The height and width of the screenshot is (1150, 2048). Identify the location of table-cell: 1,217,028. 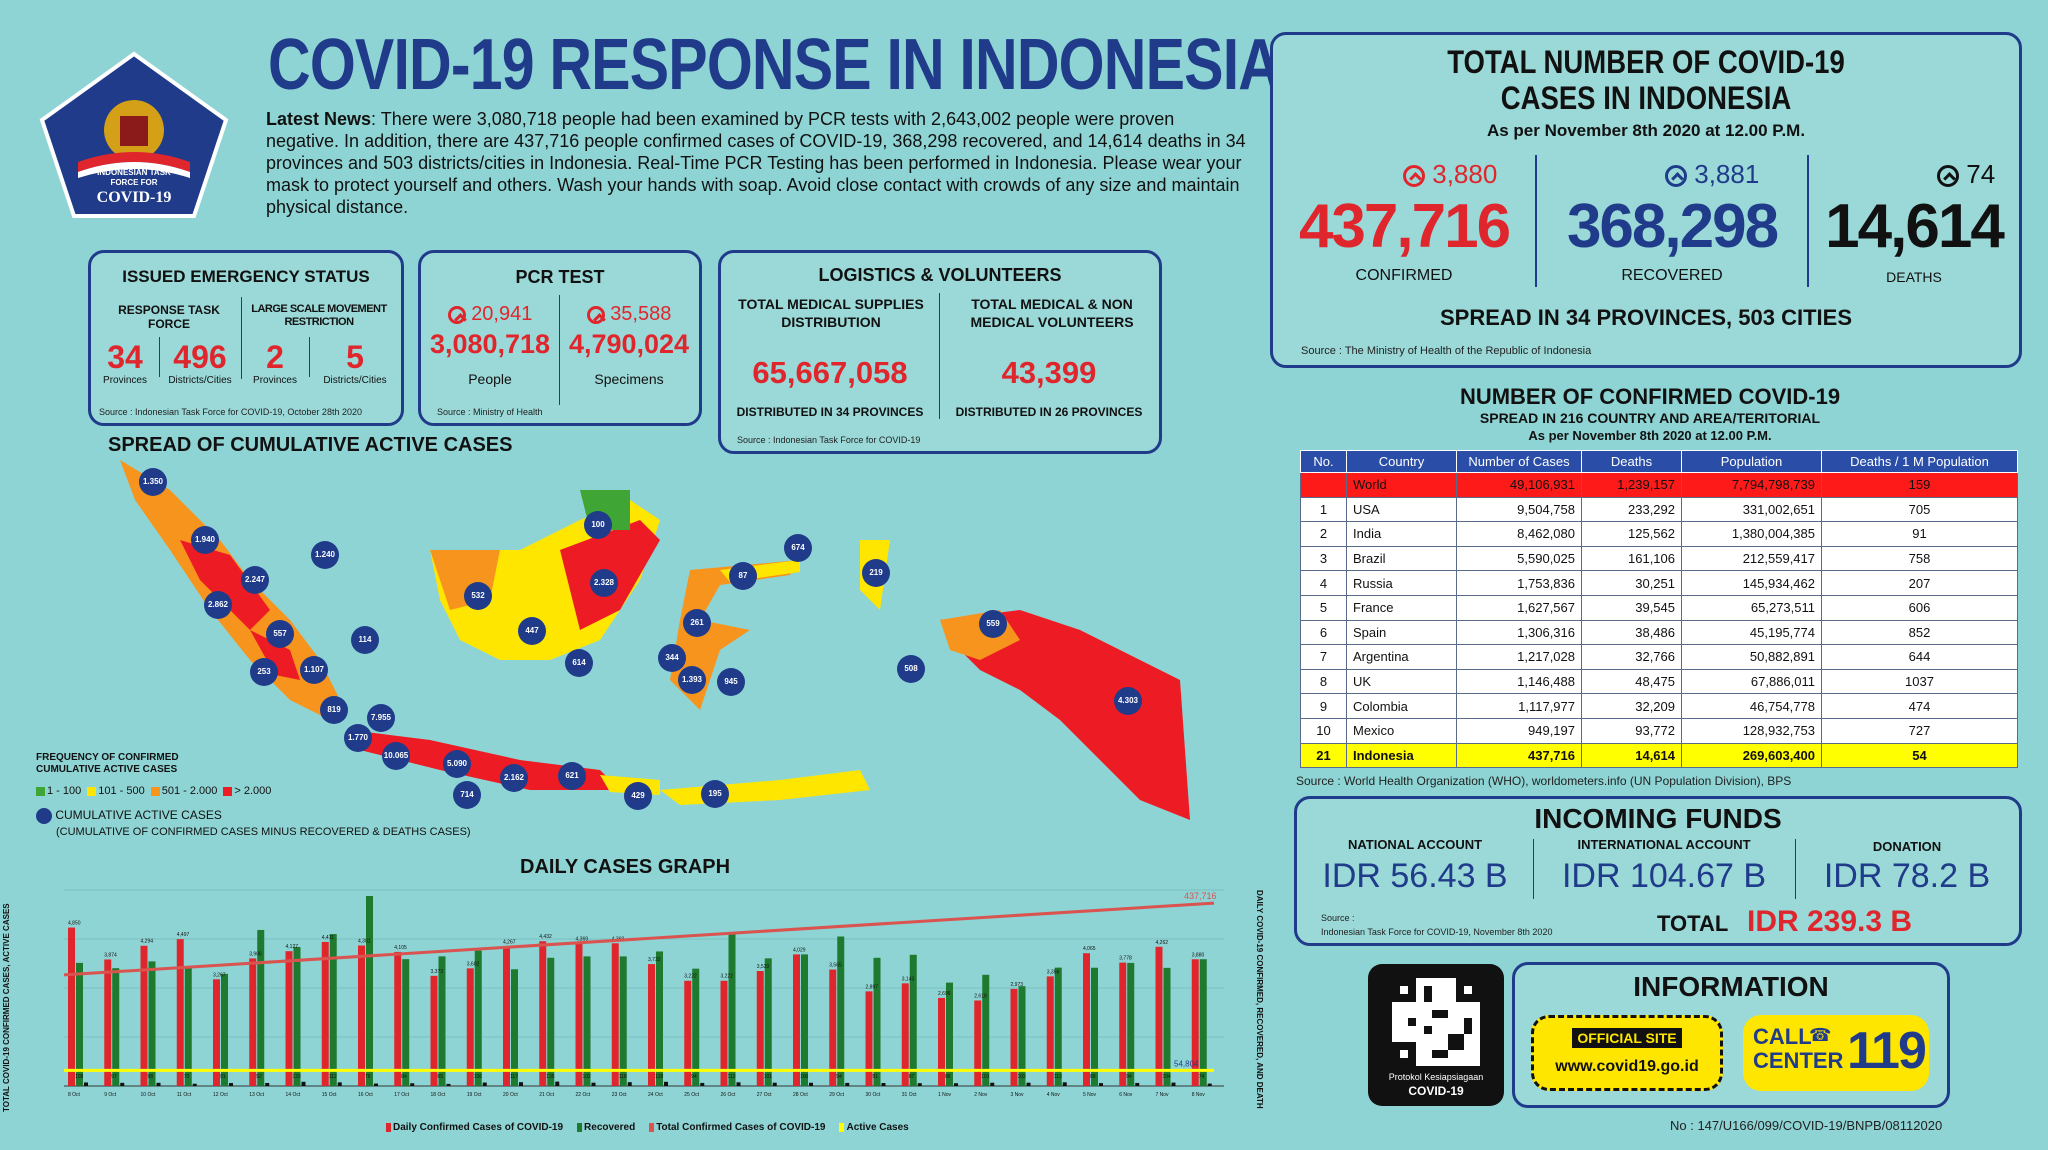
(1519, 657).